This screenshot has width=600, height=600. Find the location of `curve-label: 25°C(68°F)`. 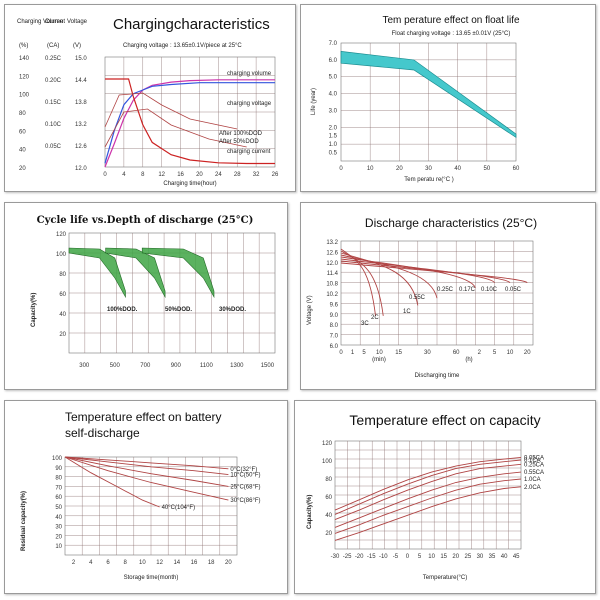

curve-label: 25°C(68°F) is located at coordinates (245, 487).